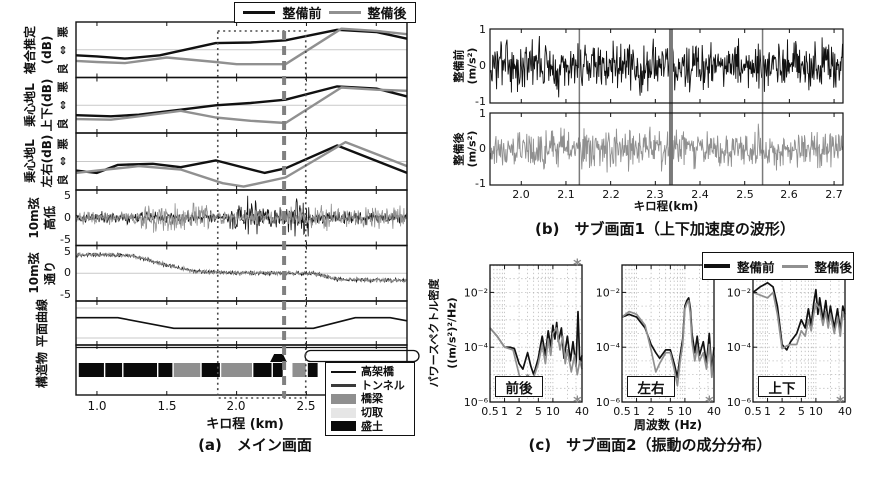 The width and height of the screenshot is (887, 480). I want to click on panel-label-plane-curve: 平面曲線, so click(42, 323).